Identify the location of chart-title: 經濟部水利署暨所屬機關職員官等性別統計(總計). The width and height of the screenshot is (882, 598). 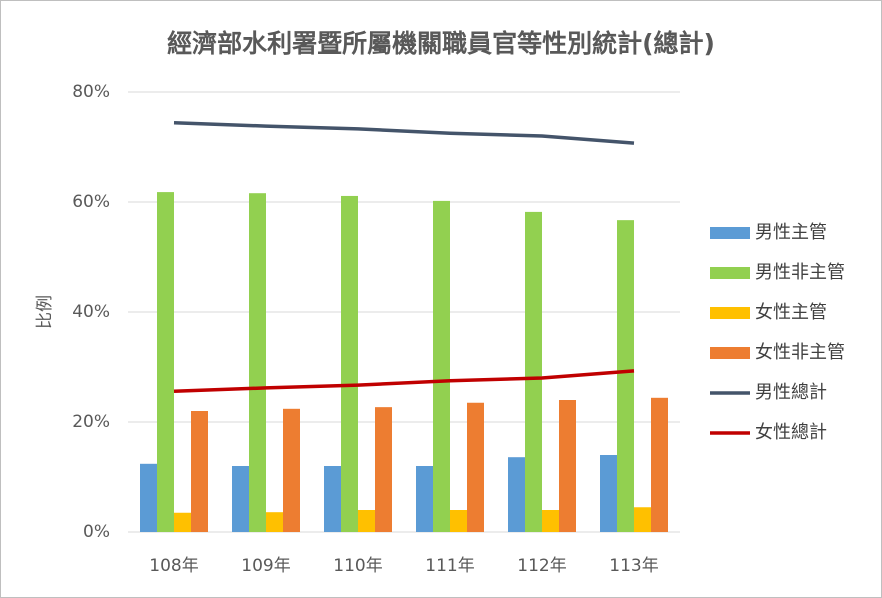
(441, 43).